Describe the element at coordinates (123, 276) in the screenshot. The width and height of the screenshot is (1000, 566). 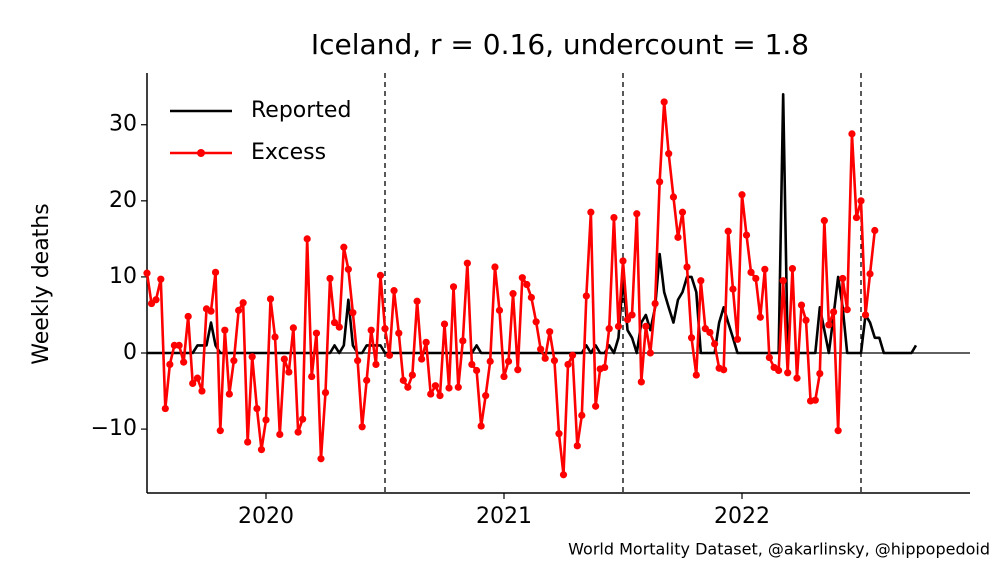
I see `y-tick-label: 10` at that location.